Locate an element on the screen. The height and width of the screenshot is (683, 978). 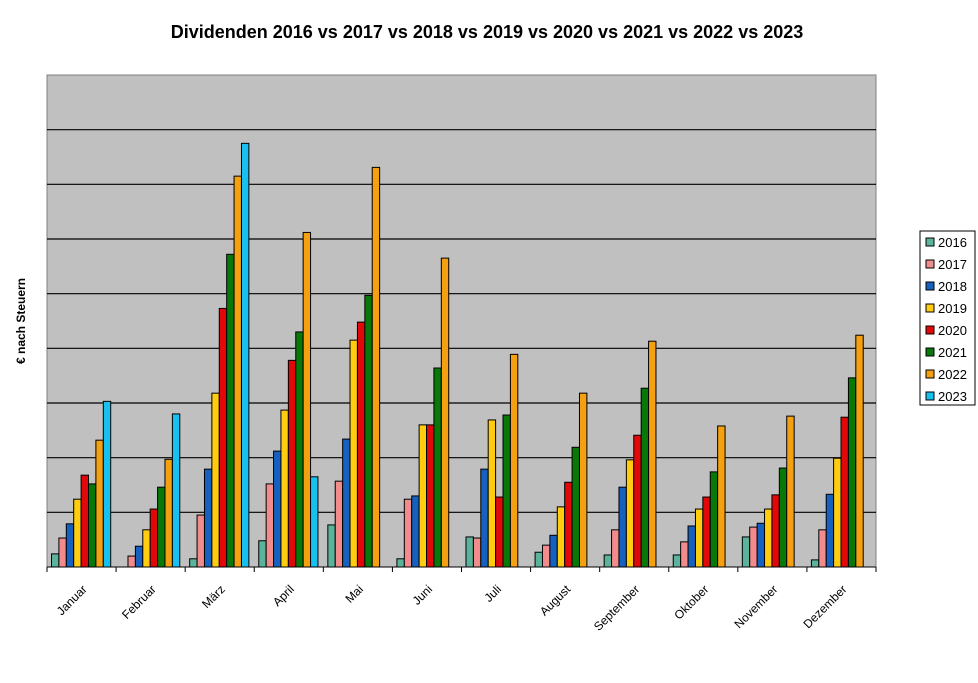
bar-2019-April is located at coordinates (284, 488).